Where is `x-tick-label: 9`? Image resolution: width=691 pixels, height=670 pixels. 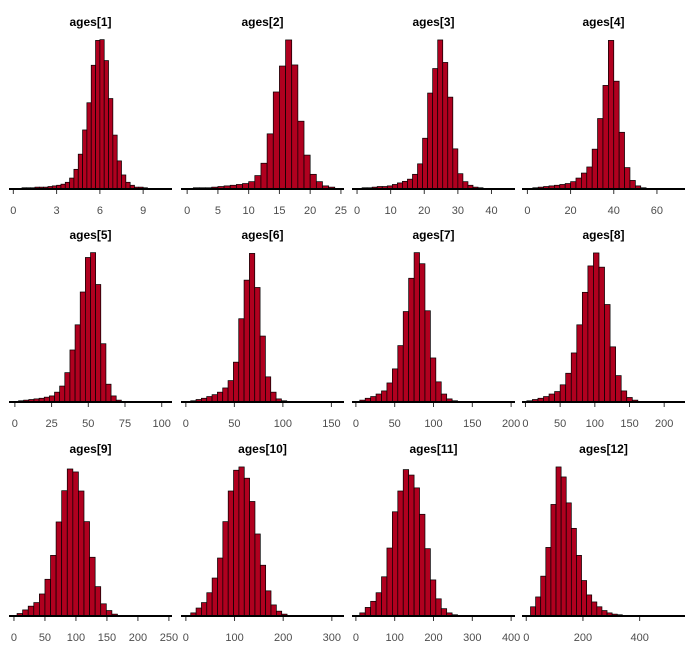
x-tick-label: 9 is located at coordinates (143, 211).